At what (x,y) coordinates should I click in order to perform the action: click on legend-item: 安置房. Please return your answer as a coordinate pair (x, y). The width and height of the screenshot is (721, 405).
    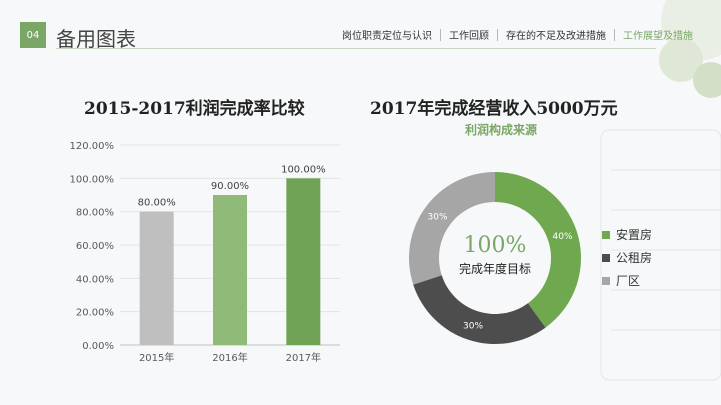
    Looking at the image, I should click on (627, 234).